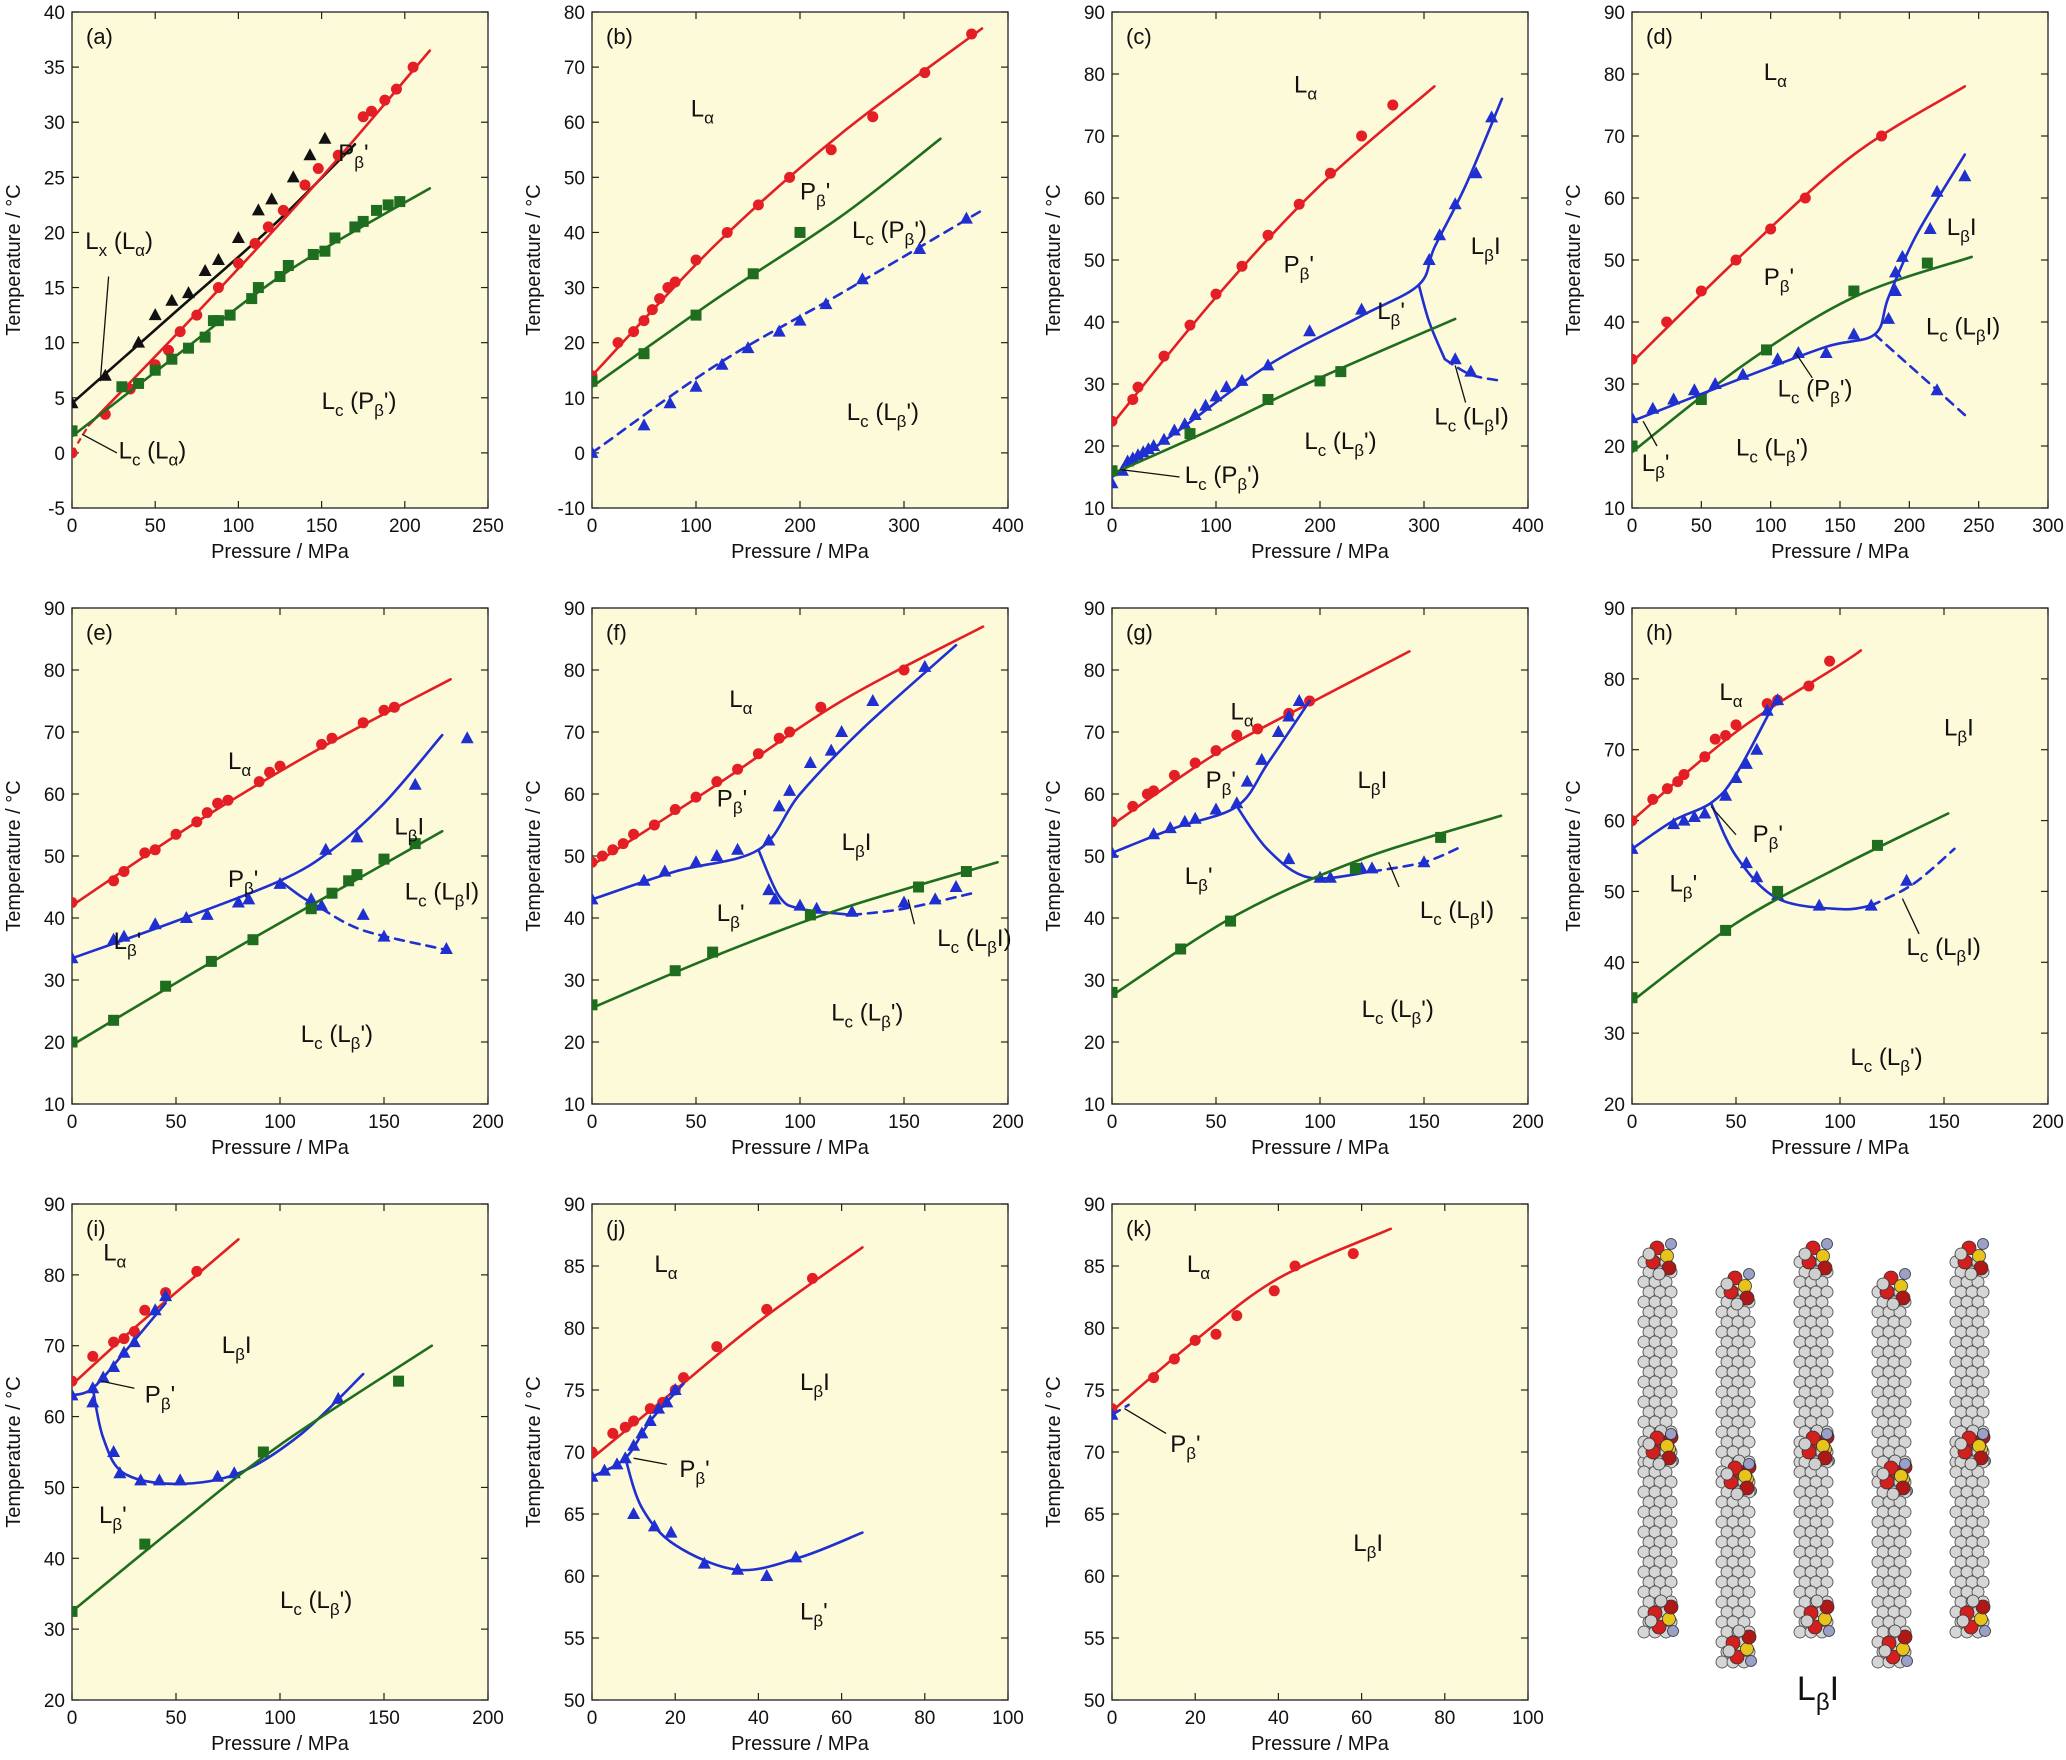 This screenshot has height=1760, width=2066. What do you see at coordinates (1094, 323) in the screenshot?
I see `y-tick-label: 40` at bounding box center [1094, 323].